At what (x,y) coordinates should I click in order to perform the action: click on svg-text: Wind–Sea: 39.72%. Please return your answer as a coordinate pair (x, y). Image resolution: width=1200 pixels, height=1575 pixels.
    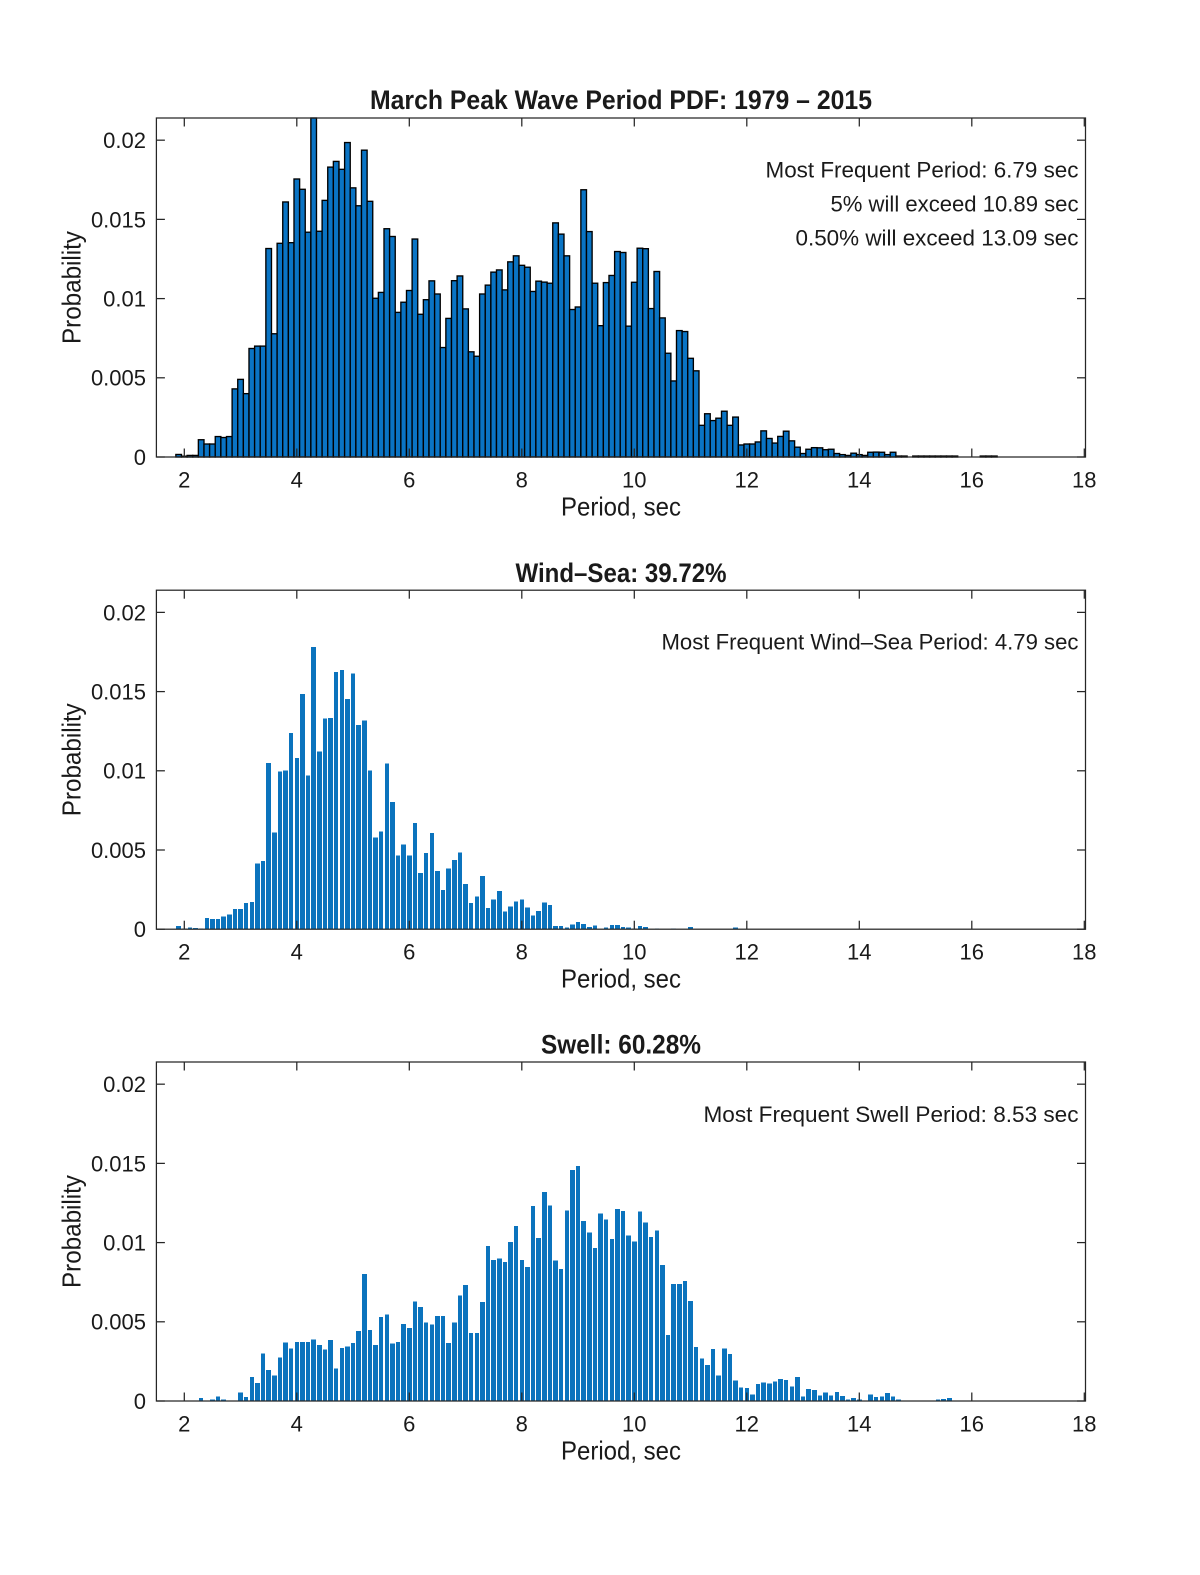
    Looking at the image, I should click on (621, 573).